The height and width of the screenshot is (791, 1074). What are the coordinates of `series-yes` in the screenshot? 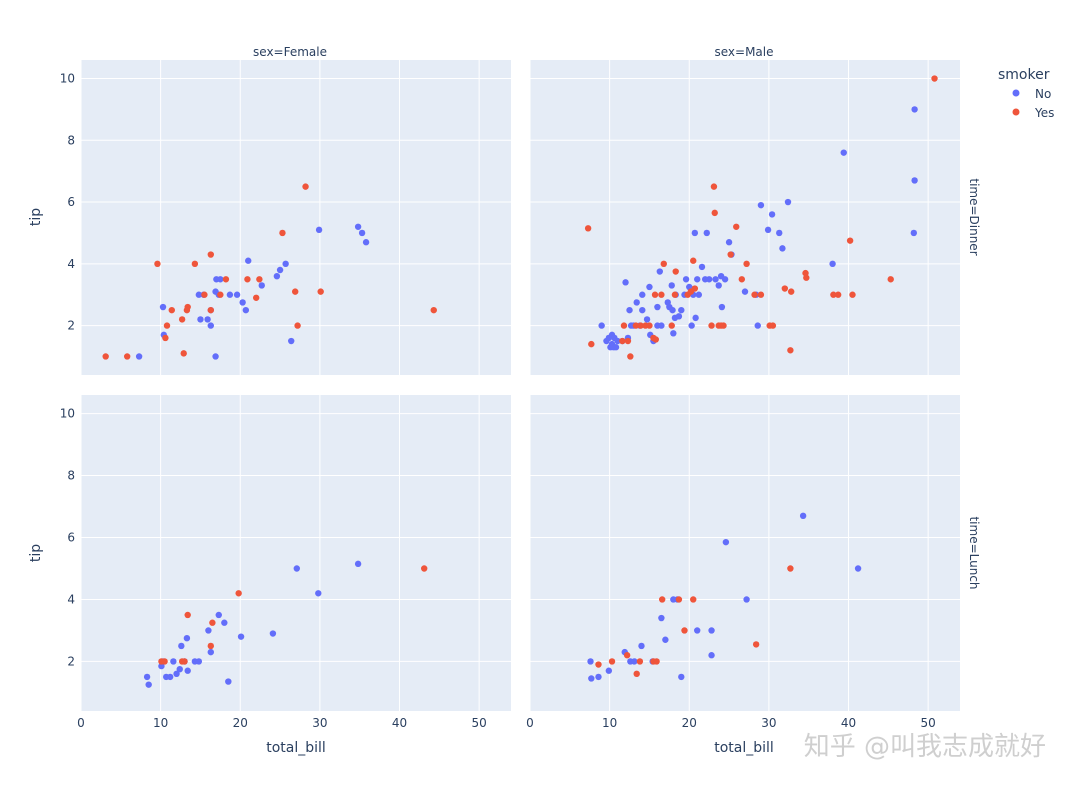 It's located at (269, 271).